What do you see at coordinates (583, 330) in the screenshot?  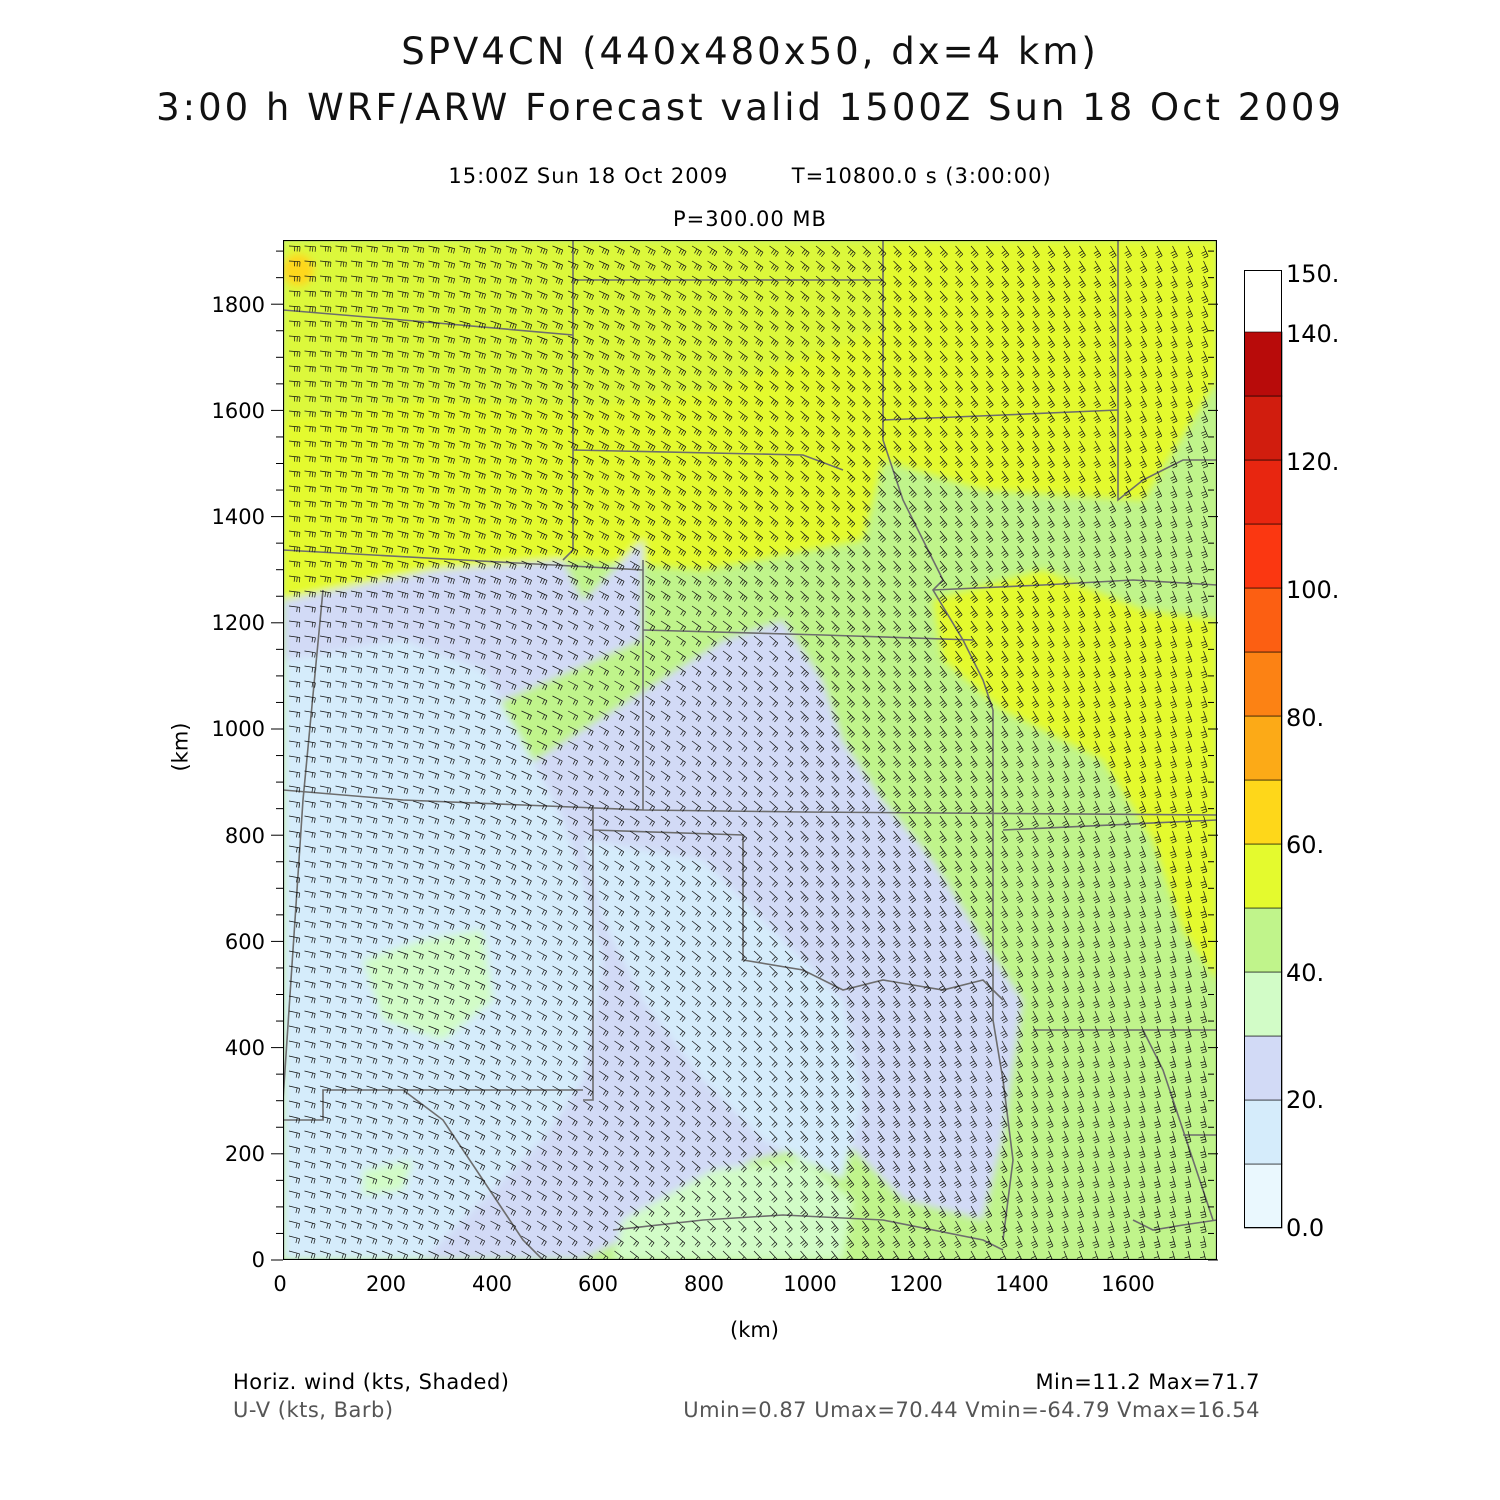 I see `shade-north-core` at bounding box center [583, 330].